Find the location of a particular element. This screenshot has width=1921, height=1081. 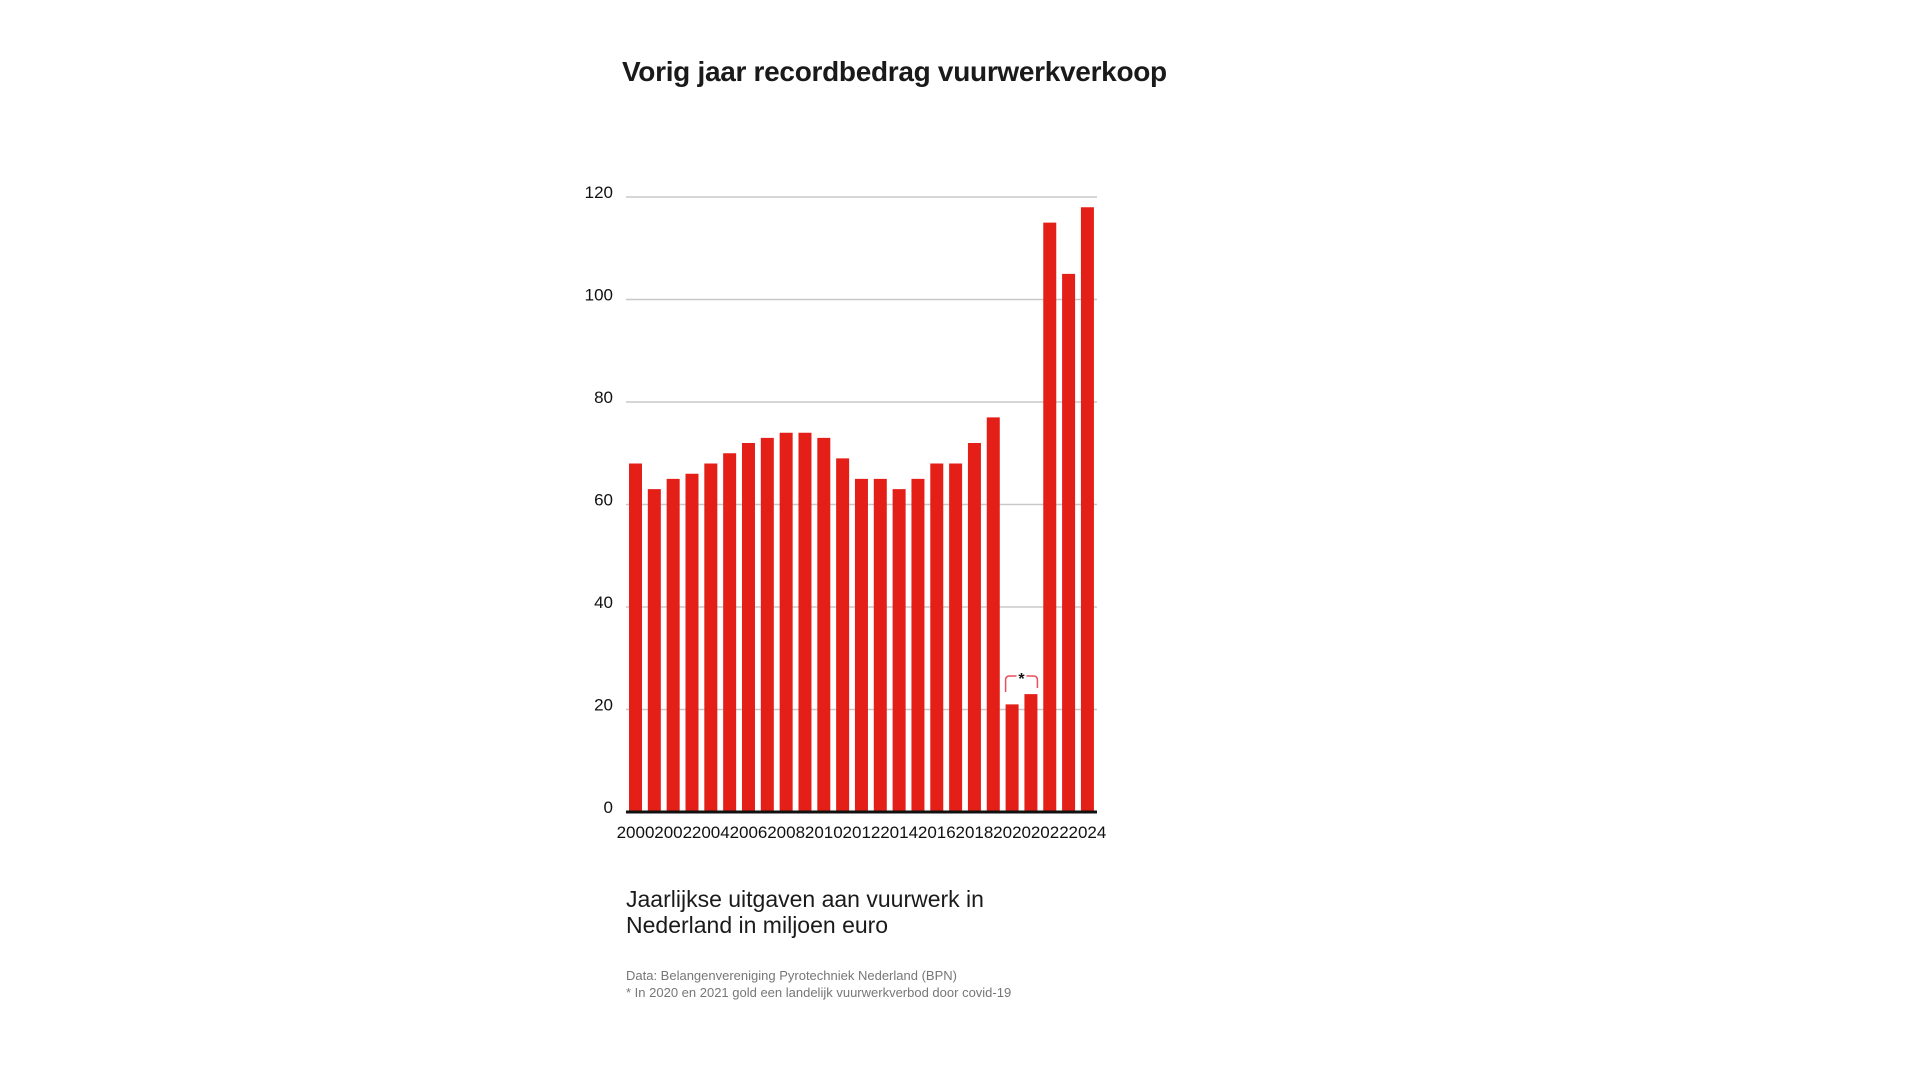

bar-2011 is located at coordinates (843, 635).